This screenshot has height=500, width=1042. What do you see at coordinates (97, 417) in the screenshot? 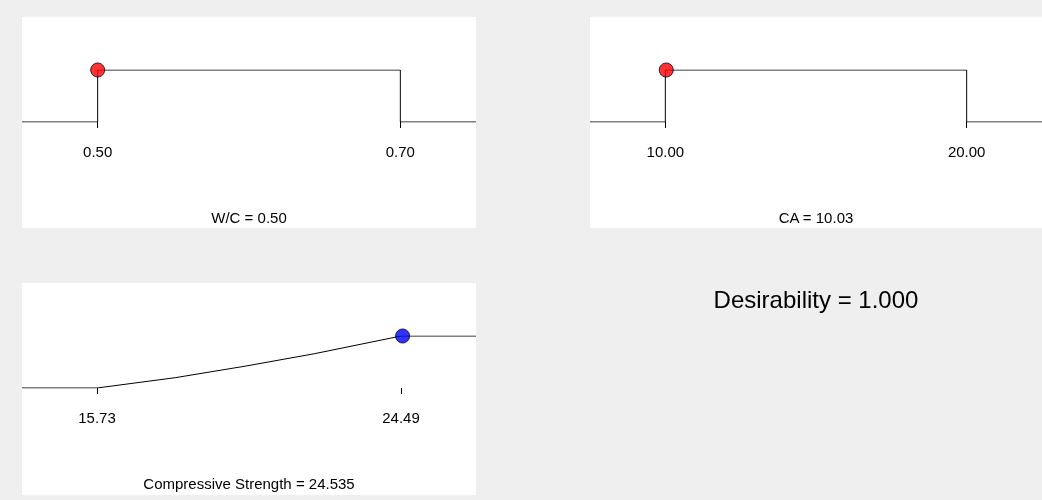
I see `x-tick-label: 15.73` at bounding box center [97, 417].